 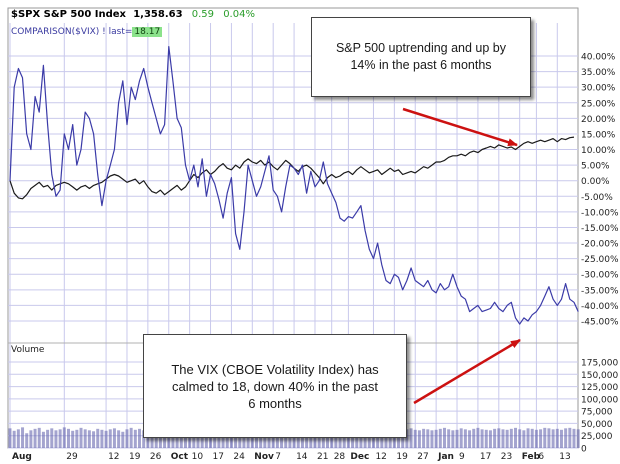 What do you see at coordinates (597, 198) in the screenshot?
I see `y-tick-label: -5.00%` at bounding box center [597, 198].